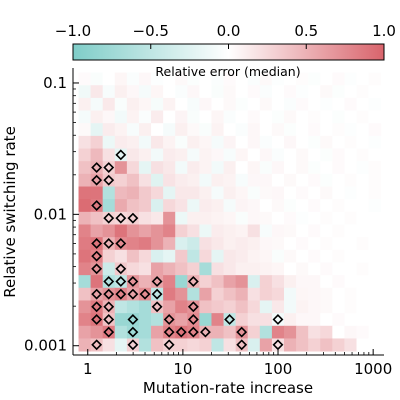 The height and width of the screenshot is (400, 400). What do you see at coordinates (10, 212) in the screenshot?
I see `y-axis-title: Relative switching rate` at bounding box center [10, 212].